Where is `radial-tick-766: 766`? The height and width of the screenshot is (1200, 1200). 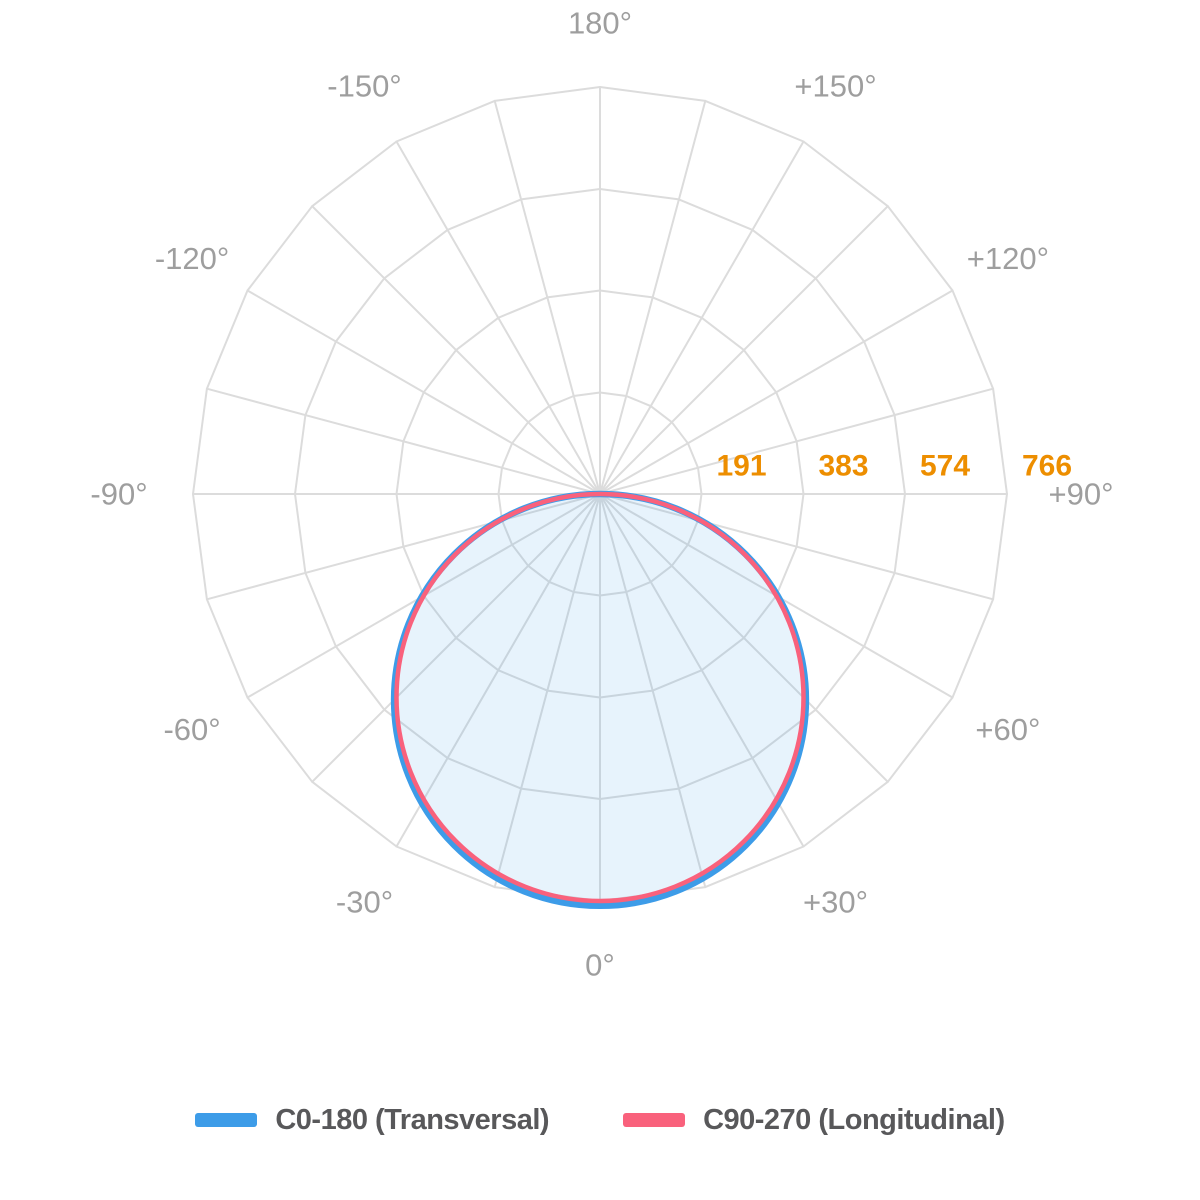 radial-tick-766: 766 is located at coordinates (1047, 466).